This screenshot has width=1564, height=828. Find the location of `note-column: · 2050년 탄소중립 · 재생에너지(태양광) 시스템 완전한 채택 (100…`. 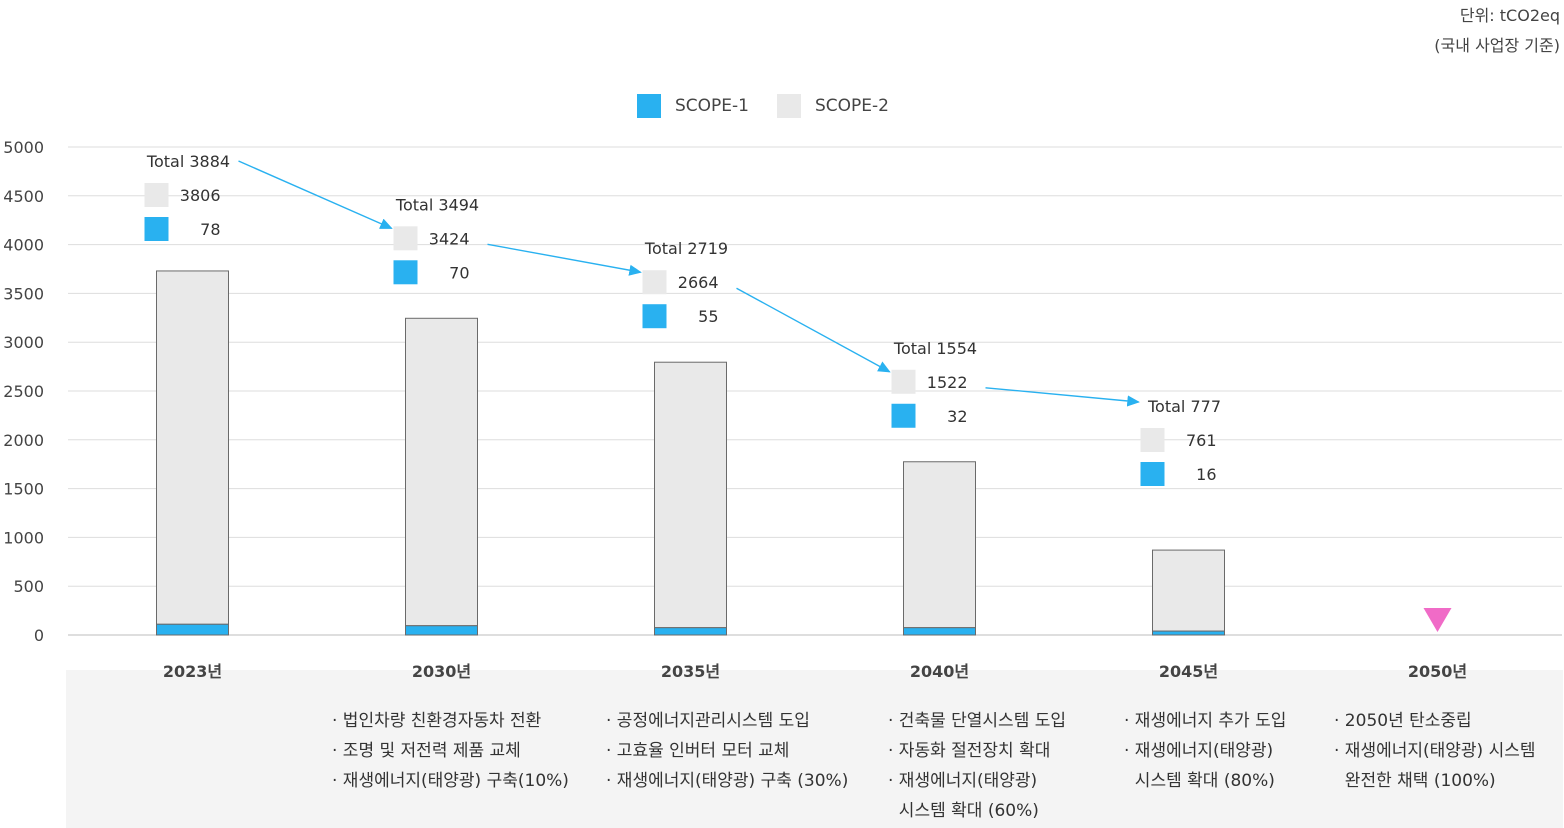

note-column: · 2050년 탄소중립 · 재생에너지(태양광) 시스템 완전한 채택 (100… is located at coordinates (1435, 751).